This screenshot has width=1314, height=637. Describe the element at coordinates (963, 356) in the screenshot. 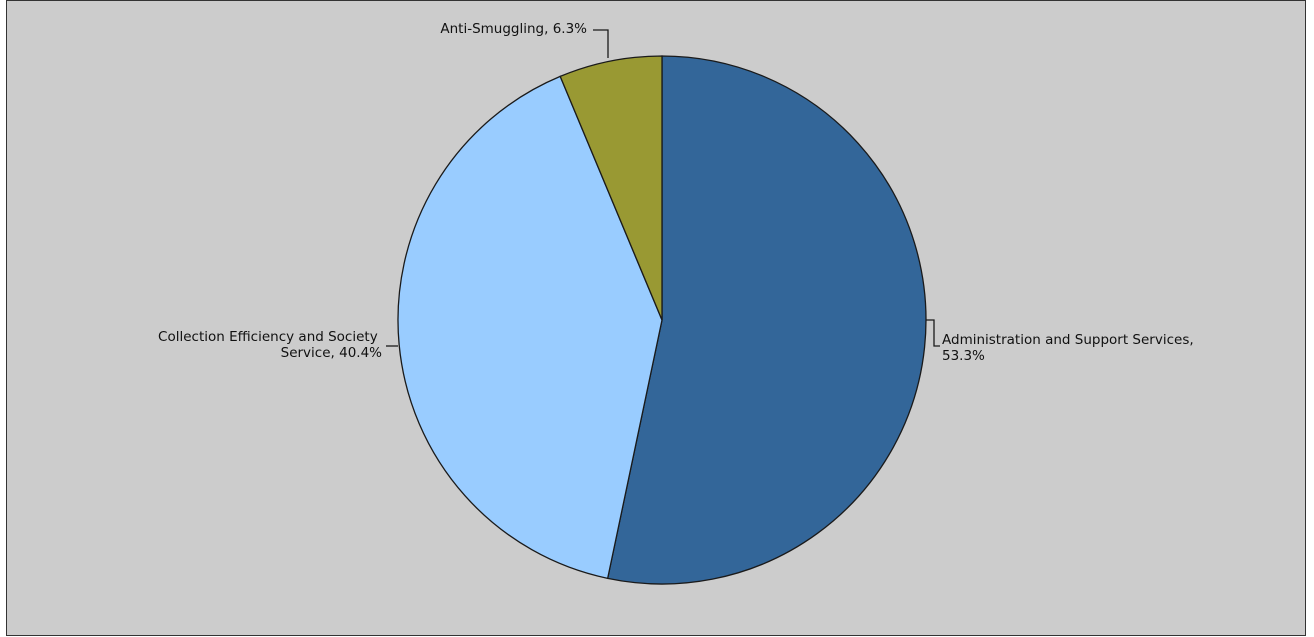

I see `slice-label-administration-line2: 53.3%` at that location.